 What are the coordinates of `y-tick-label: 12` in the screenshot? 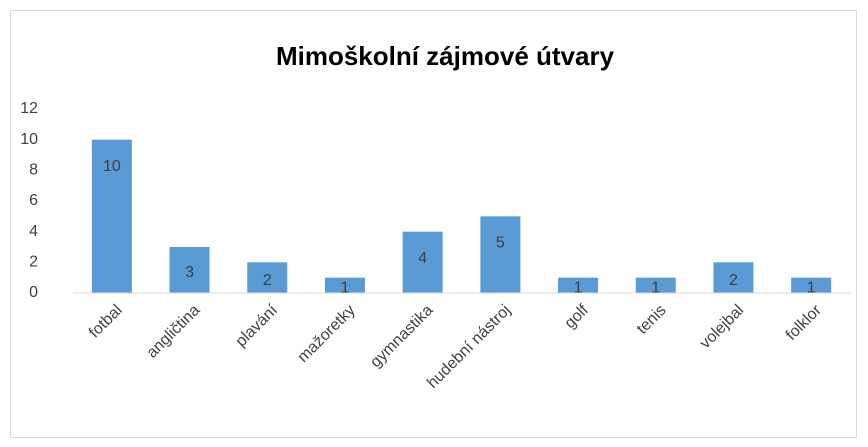 It's located at (29, 108).